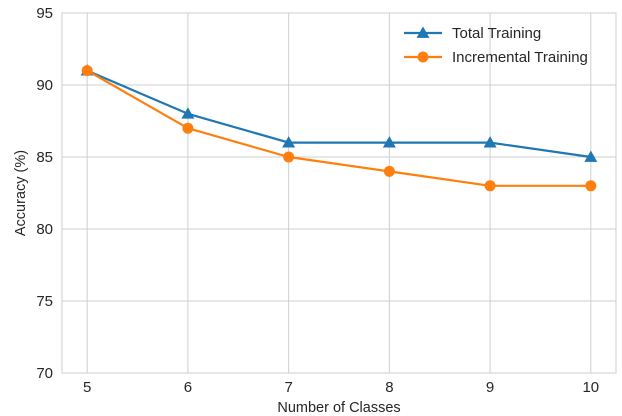 Image resolution: width=622 pixels, height=416 pixels. Describe the element at coordinates (423, 57) in the screenshot. I see `legend-circle-marker` at that location.